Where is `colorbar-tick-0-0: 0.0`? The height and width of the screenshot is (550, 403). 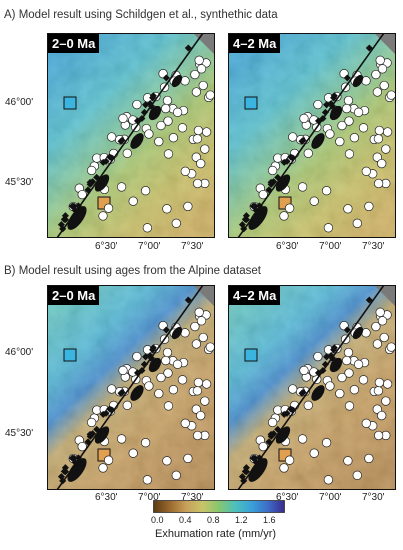 colorbar-tick-0-0: 0.0 is located at coordinates (157, 520).